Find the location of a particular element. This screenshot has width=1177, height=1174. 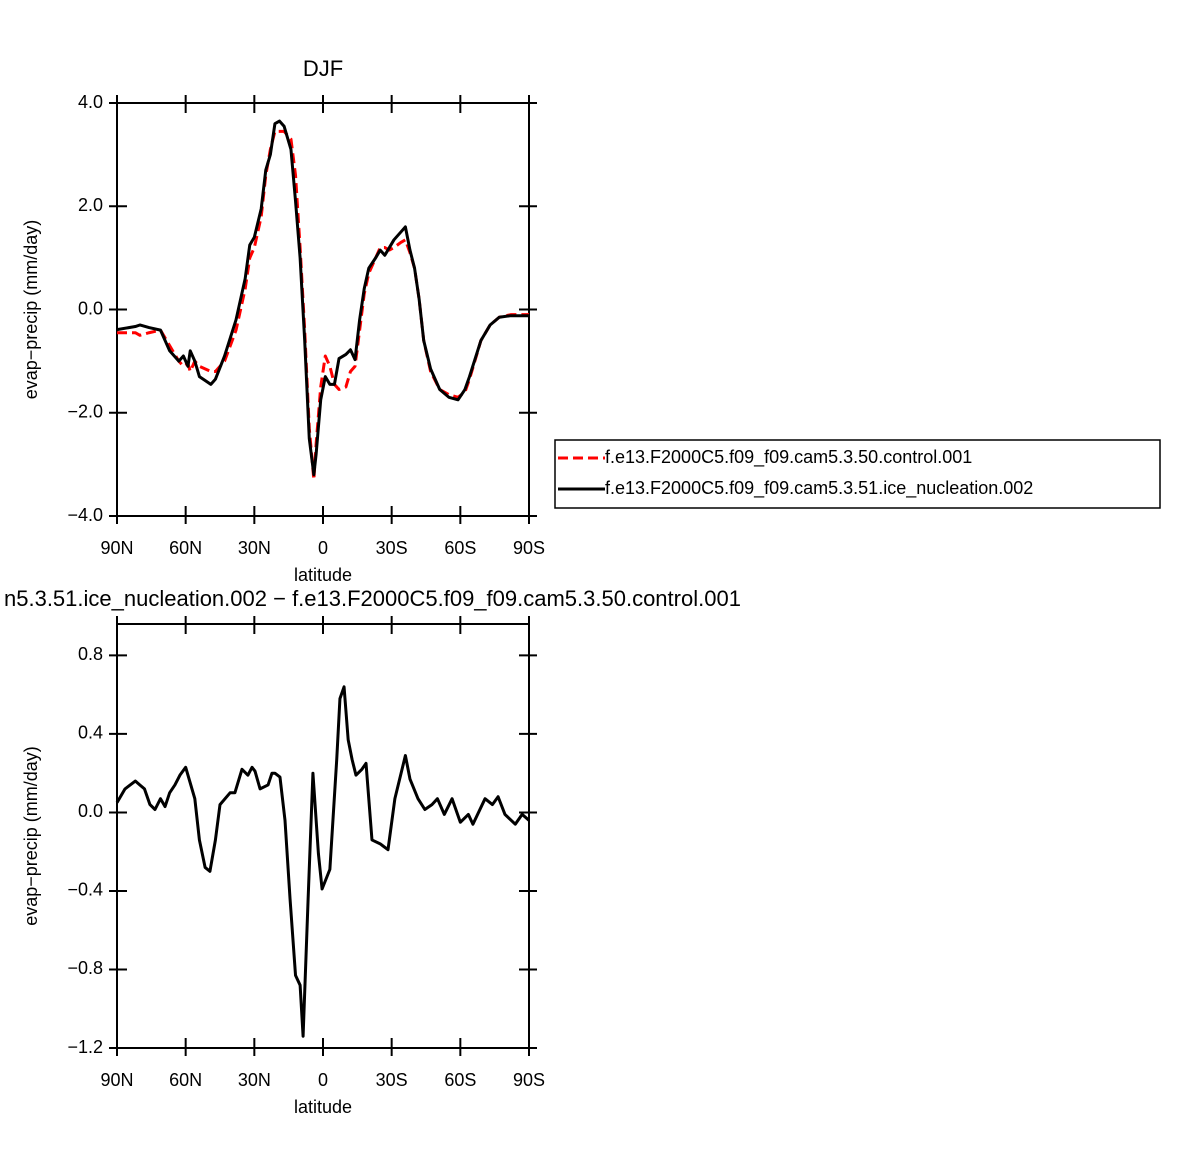

y-tick-label: 4.0 is located at coordinates (90, 102).